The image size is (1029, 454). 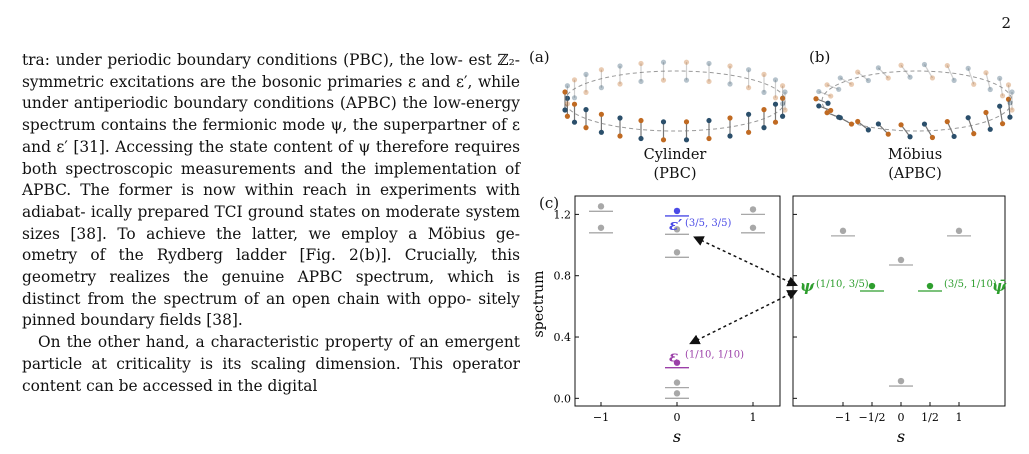 What do you see at coordinates (673, 357) in the screenshot?
I see `epsilon-label-symbol: ε` at bounding box center [673, 357].